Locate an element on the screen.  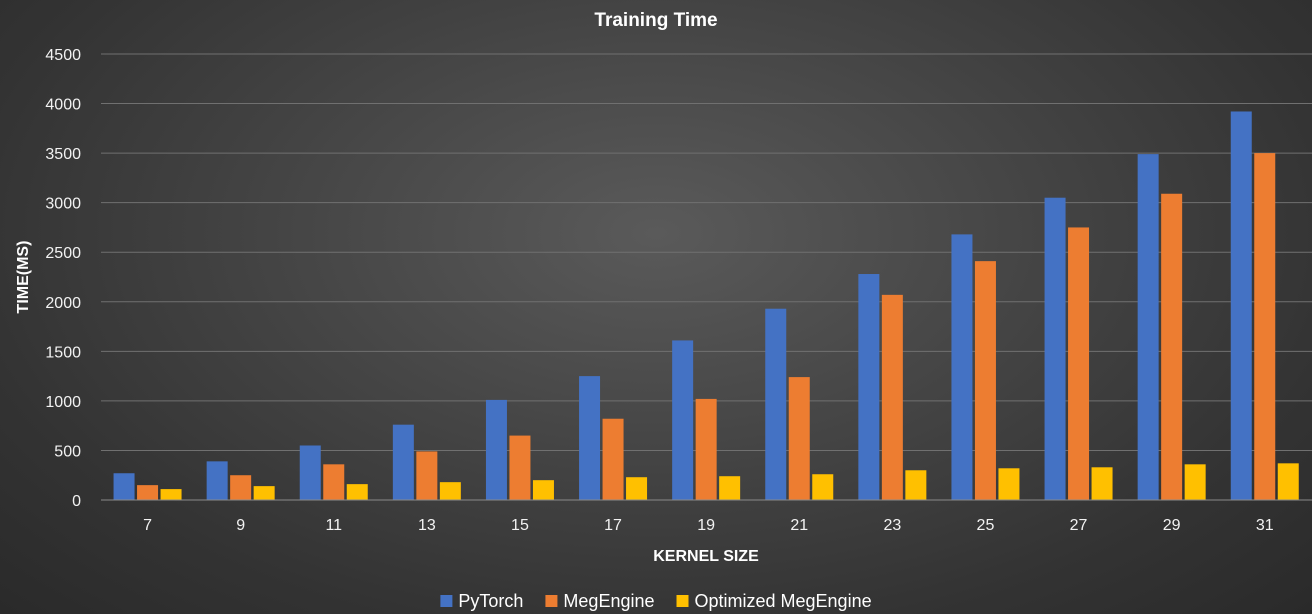
legend: PyTorch MegEngine Optimized MegEngine is located at coordinates (656, 601).